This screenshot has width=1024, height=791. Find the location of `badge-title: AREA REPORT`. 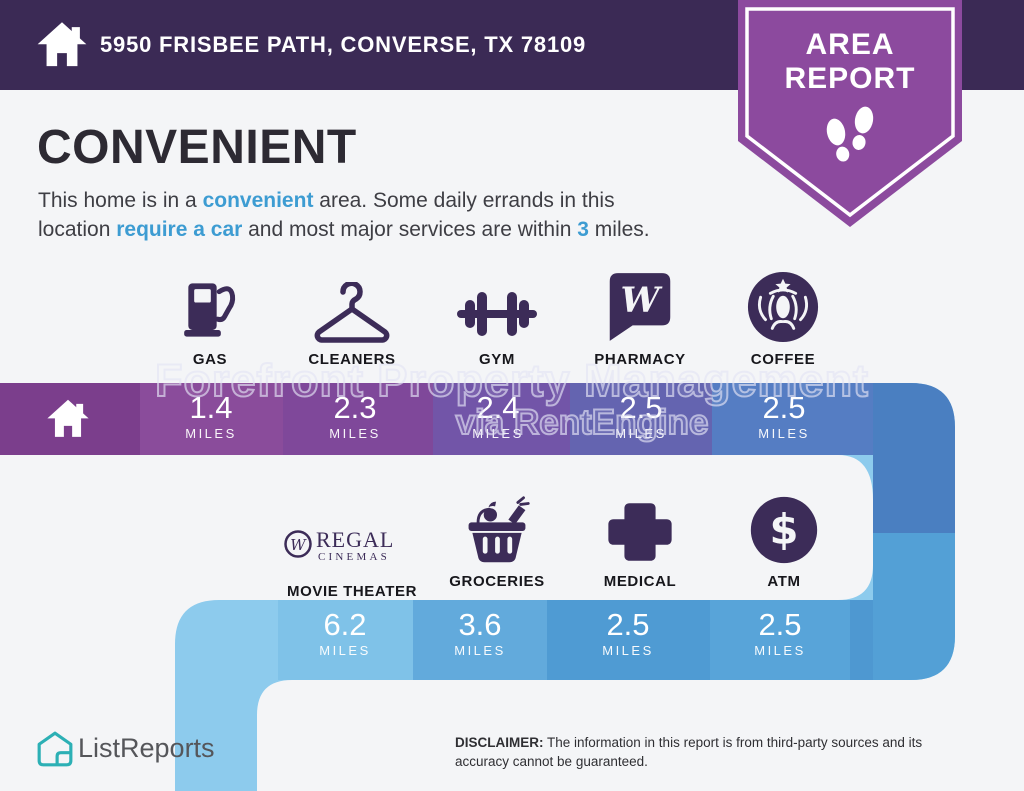

badge-title: AREA REPORT is located at coordinates (850, 62).